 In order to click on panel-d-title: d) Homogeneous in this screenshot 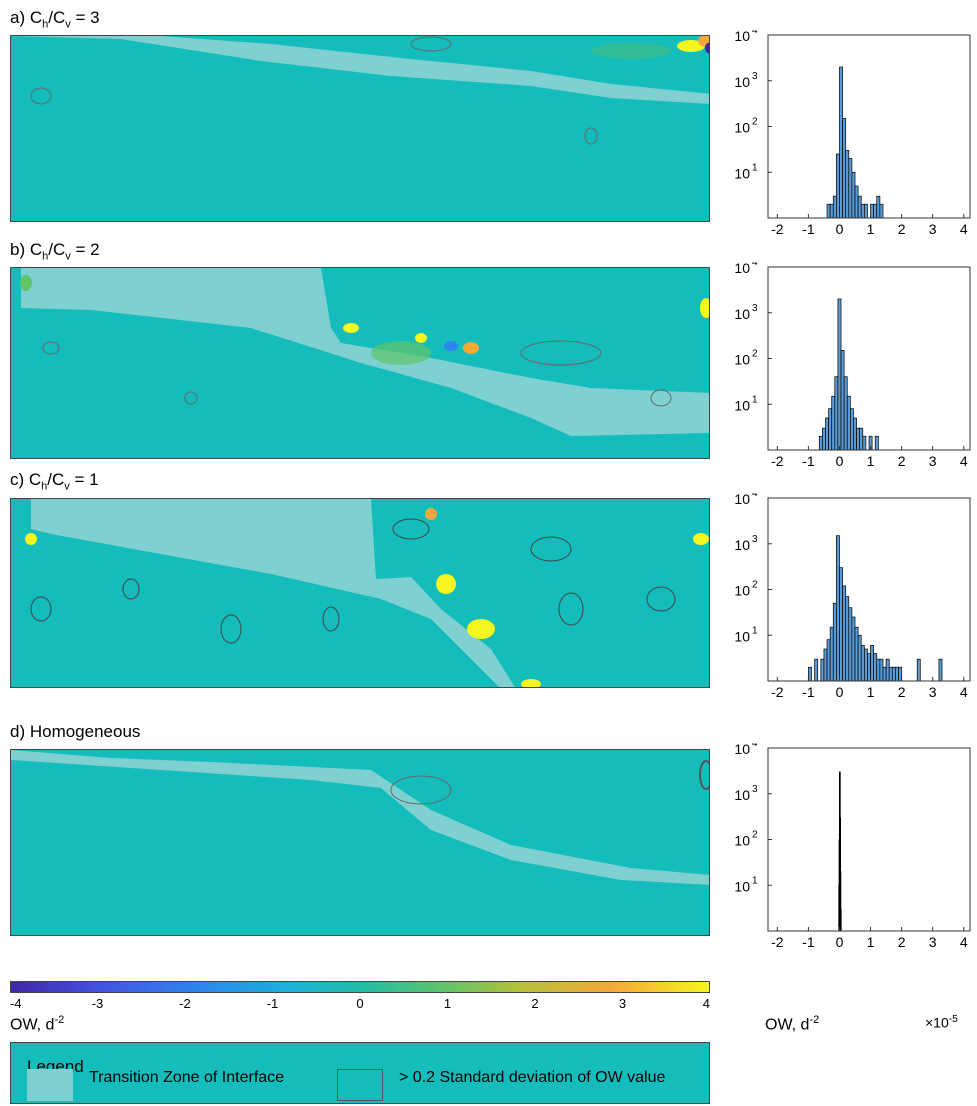, I will do `click(75, 731)`.